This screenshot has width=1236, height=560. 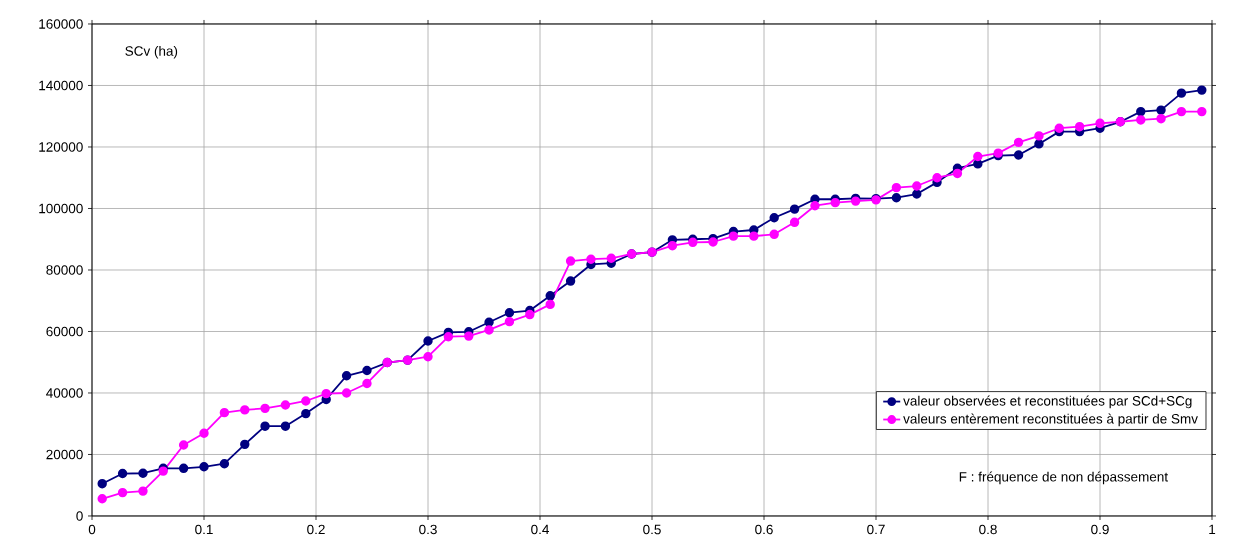 What do you see at coordinates (151, 52) in the screenshot?
I see `annotation: SCv (ha)` at bounding box center [151, 52].